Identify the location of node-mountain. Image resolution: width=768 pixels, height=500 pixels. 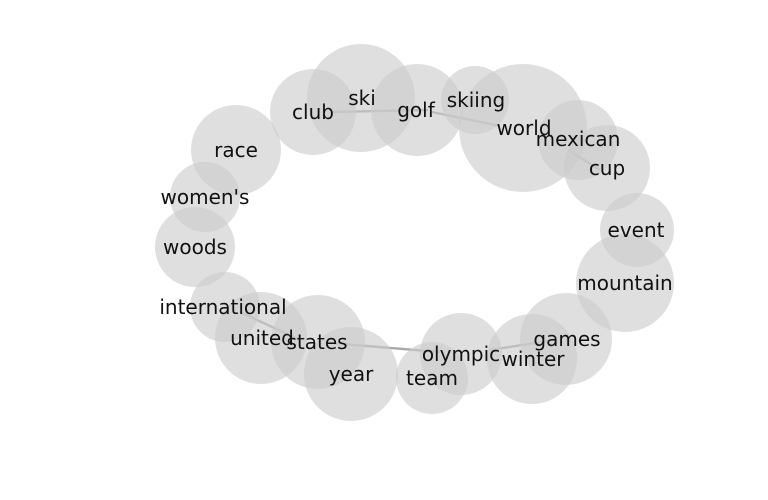
(625, 283).